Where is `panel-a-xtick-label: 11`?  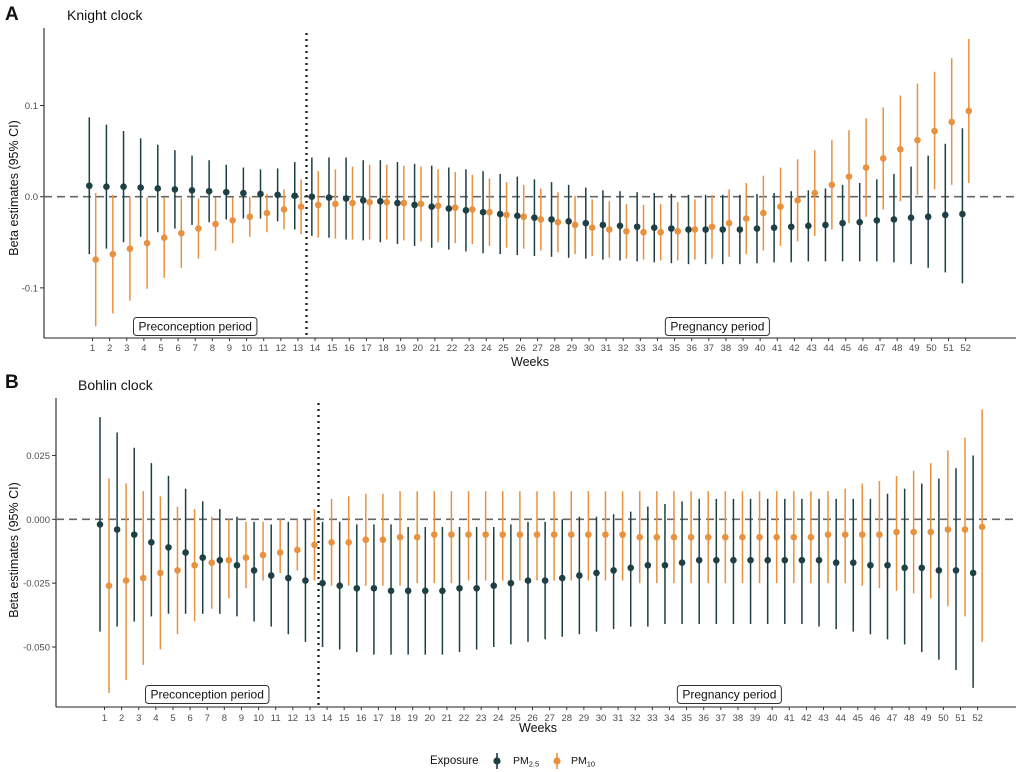 panel-a-xtick-label: 11 is located at coordinates (264, 348).